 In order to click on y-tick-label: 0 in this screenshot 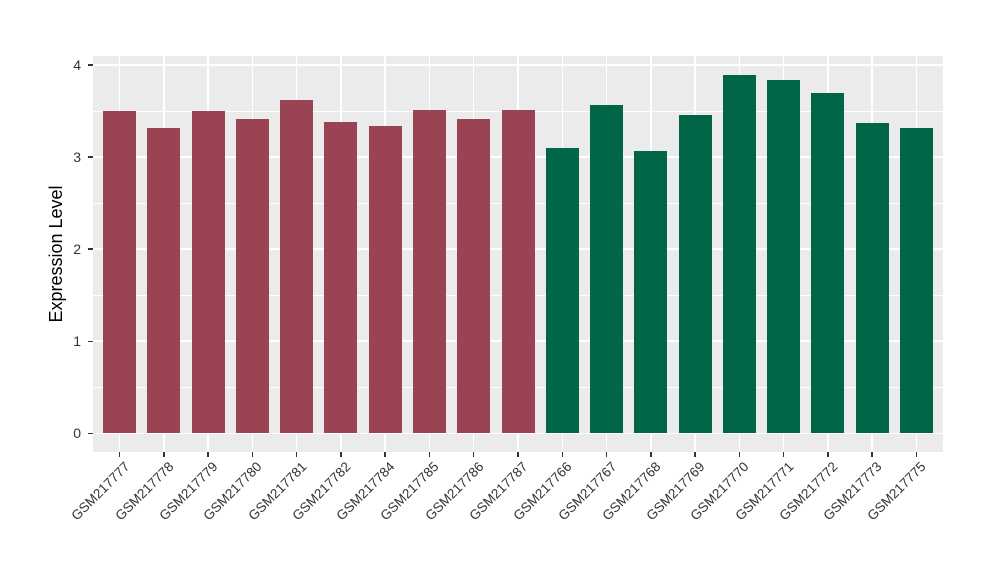, I will do `click(77, 433)`.